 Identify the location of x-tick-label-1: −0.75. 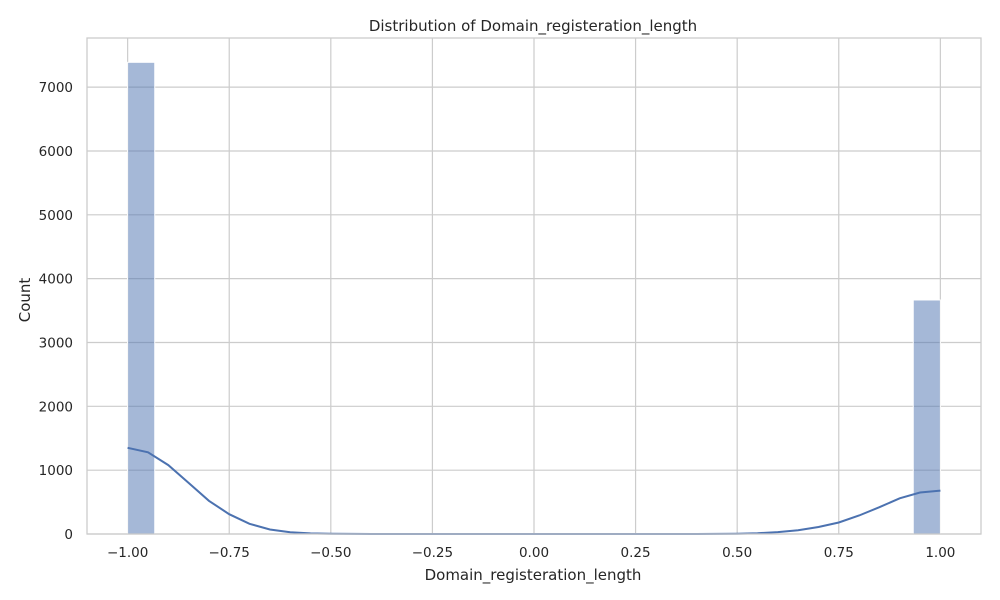
(229, 553).